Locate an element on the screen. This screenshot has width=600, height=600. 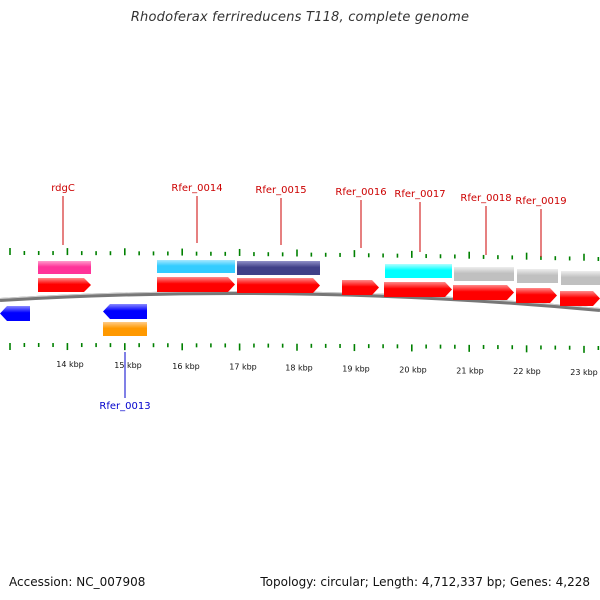
kbp-label: 22 kbp is located at coordinates (527, 371).